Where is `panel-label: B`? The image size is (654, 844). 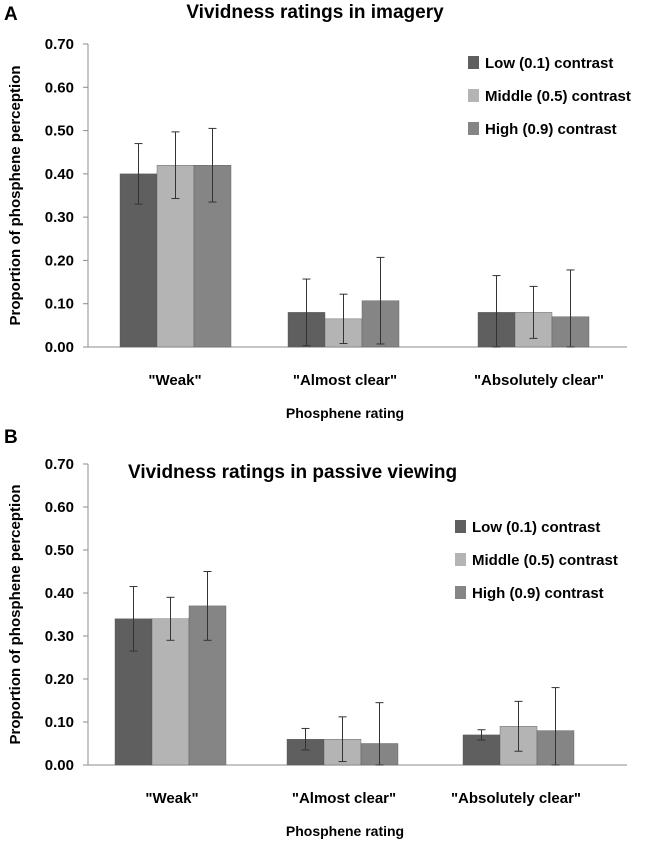 panel-label: B is located at coordinates (11, 437).